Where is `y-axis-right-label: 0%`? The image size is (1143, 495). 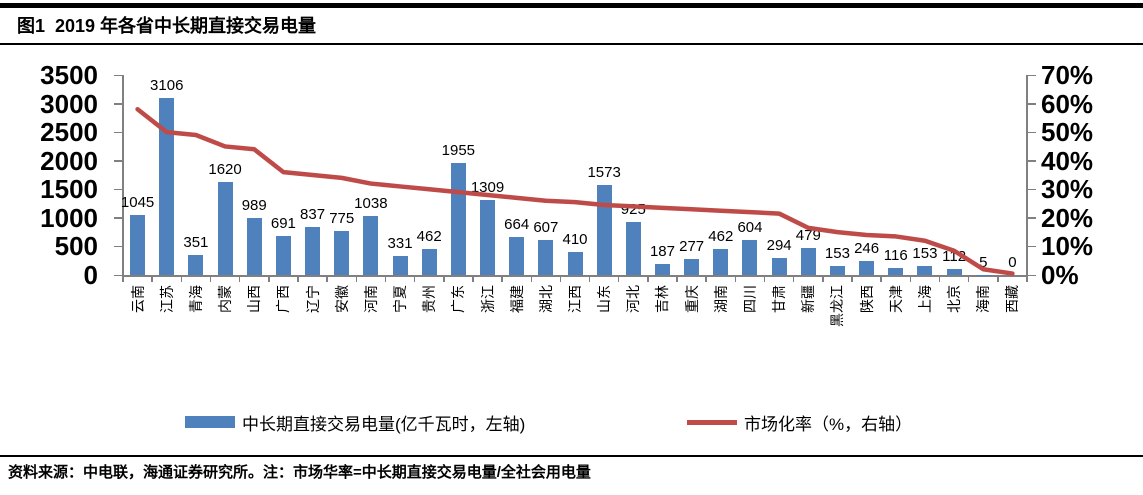 y-axis-right-label: 0% is located at coordinates (1060, 275).